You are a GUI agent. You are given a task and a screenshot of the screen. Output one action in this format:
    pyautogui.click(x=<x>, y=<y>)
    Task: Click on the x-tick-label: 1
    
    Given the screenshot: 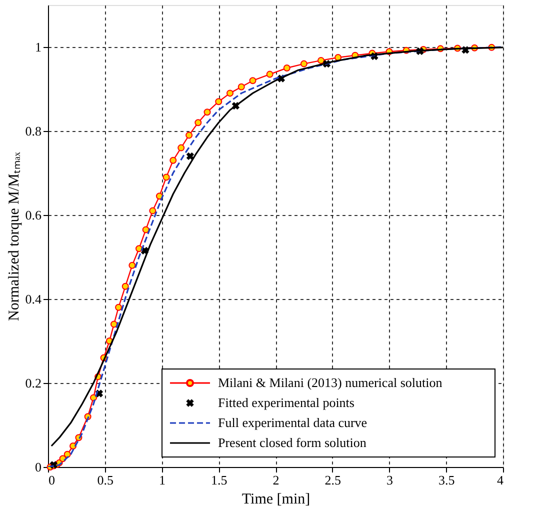 What is the action you would take?
    pyautogui.click(x=162, y=480)
    